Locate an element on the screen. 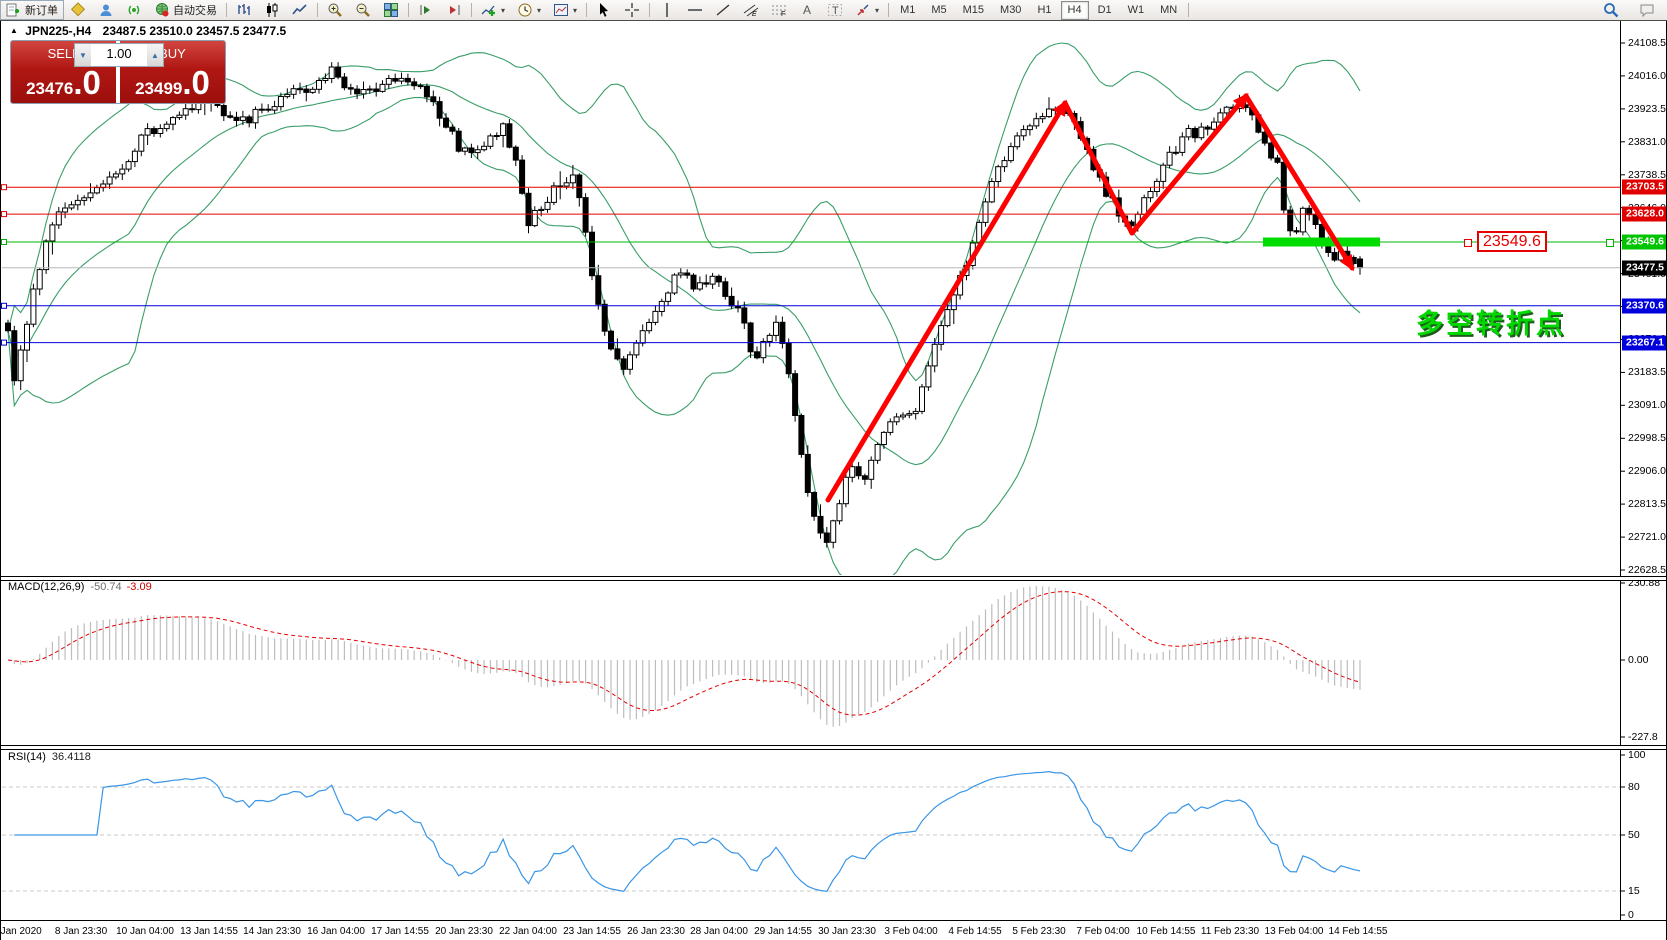 This screenshot has height=940, width=1667. hline-button is located at coordinates (695, 10).